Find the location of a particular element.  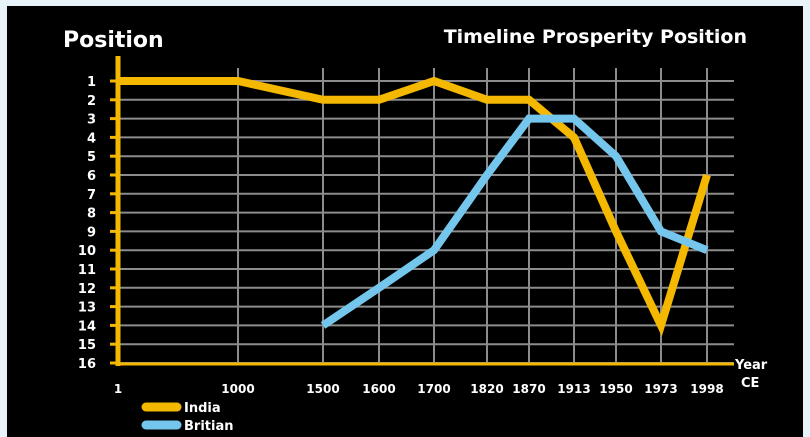

x-tick-label: 1600 is located at coordinates (378, 389).